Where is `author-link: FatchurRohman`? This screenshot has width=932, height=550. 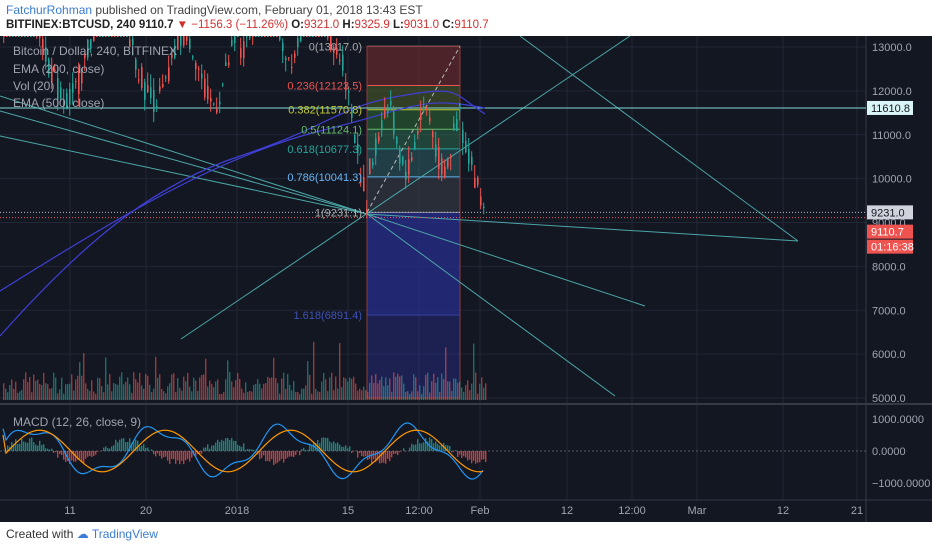 author-link: FatchurRohman is located at coordinates (49, 10).